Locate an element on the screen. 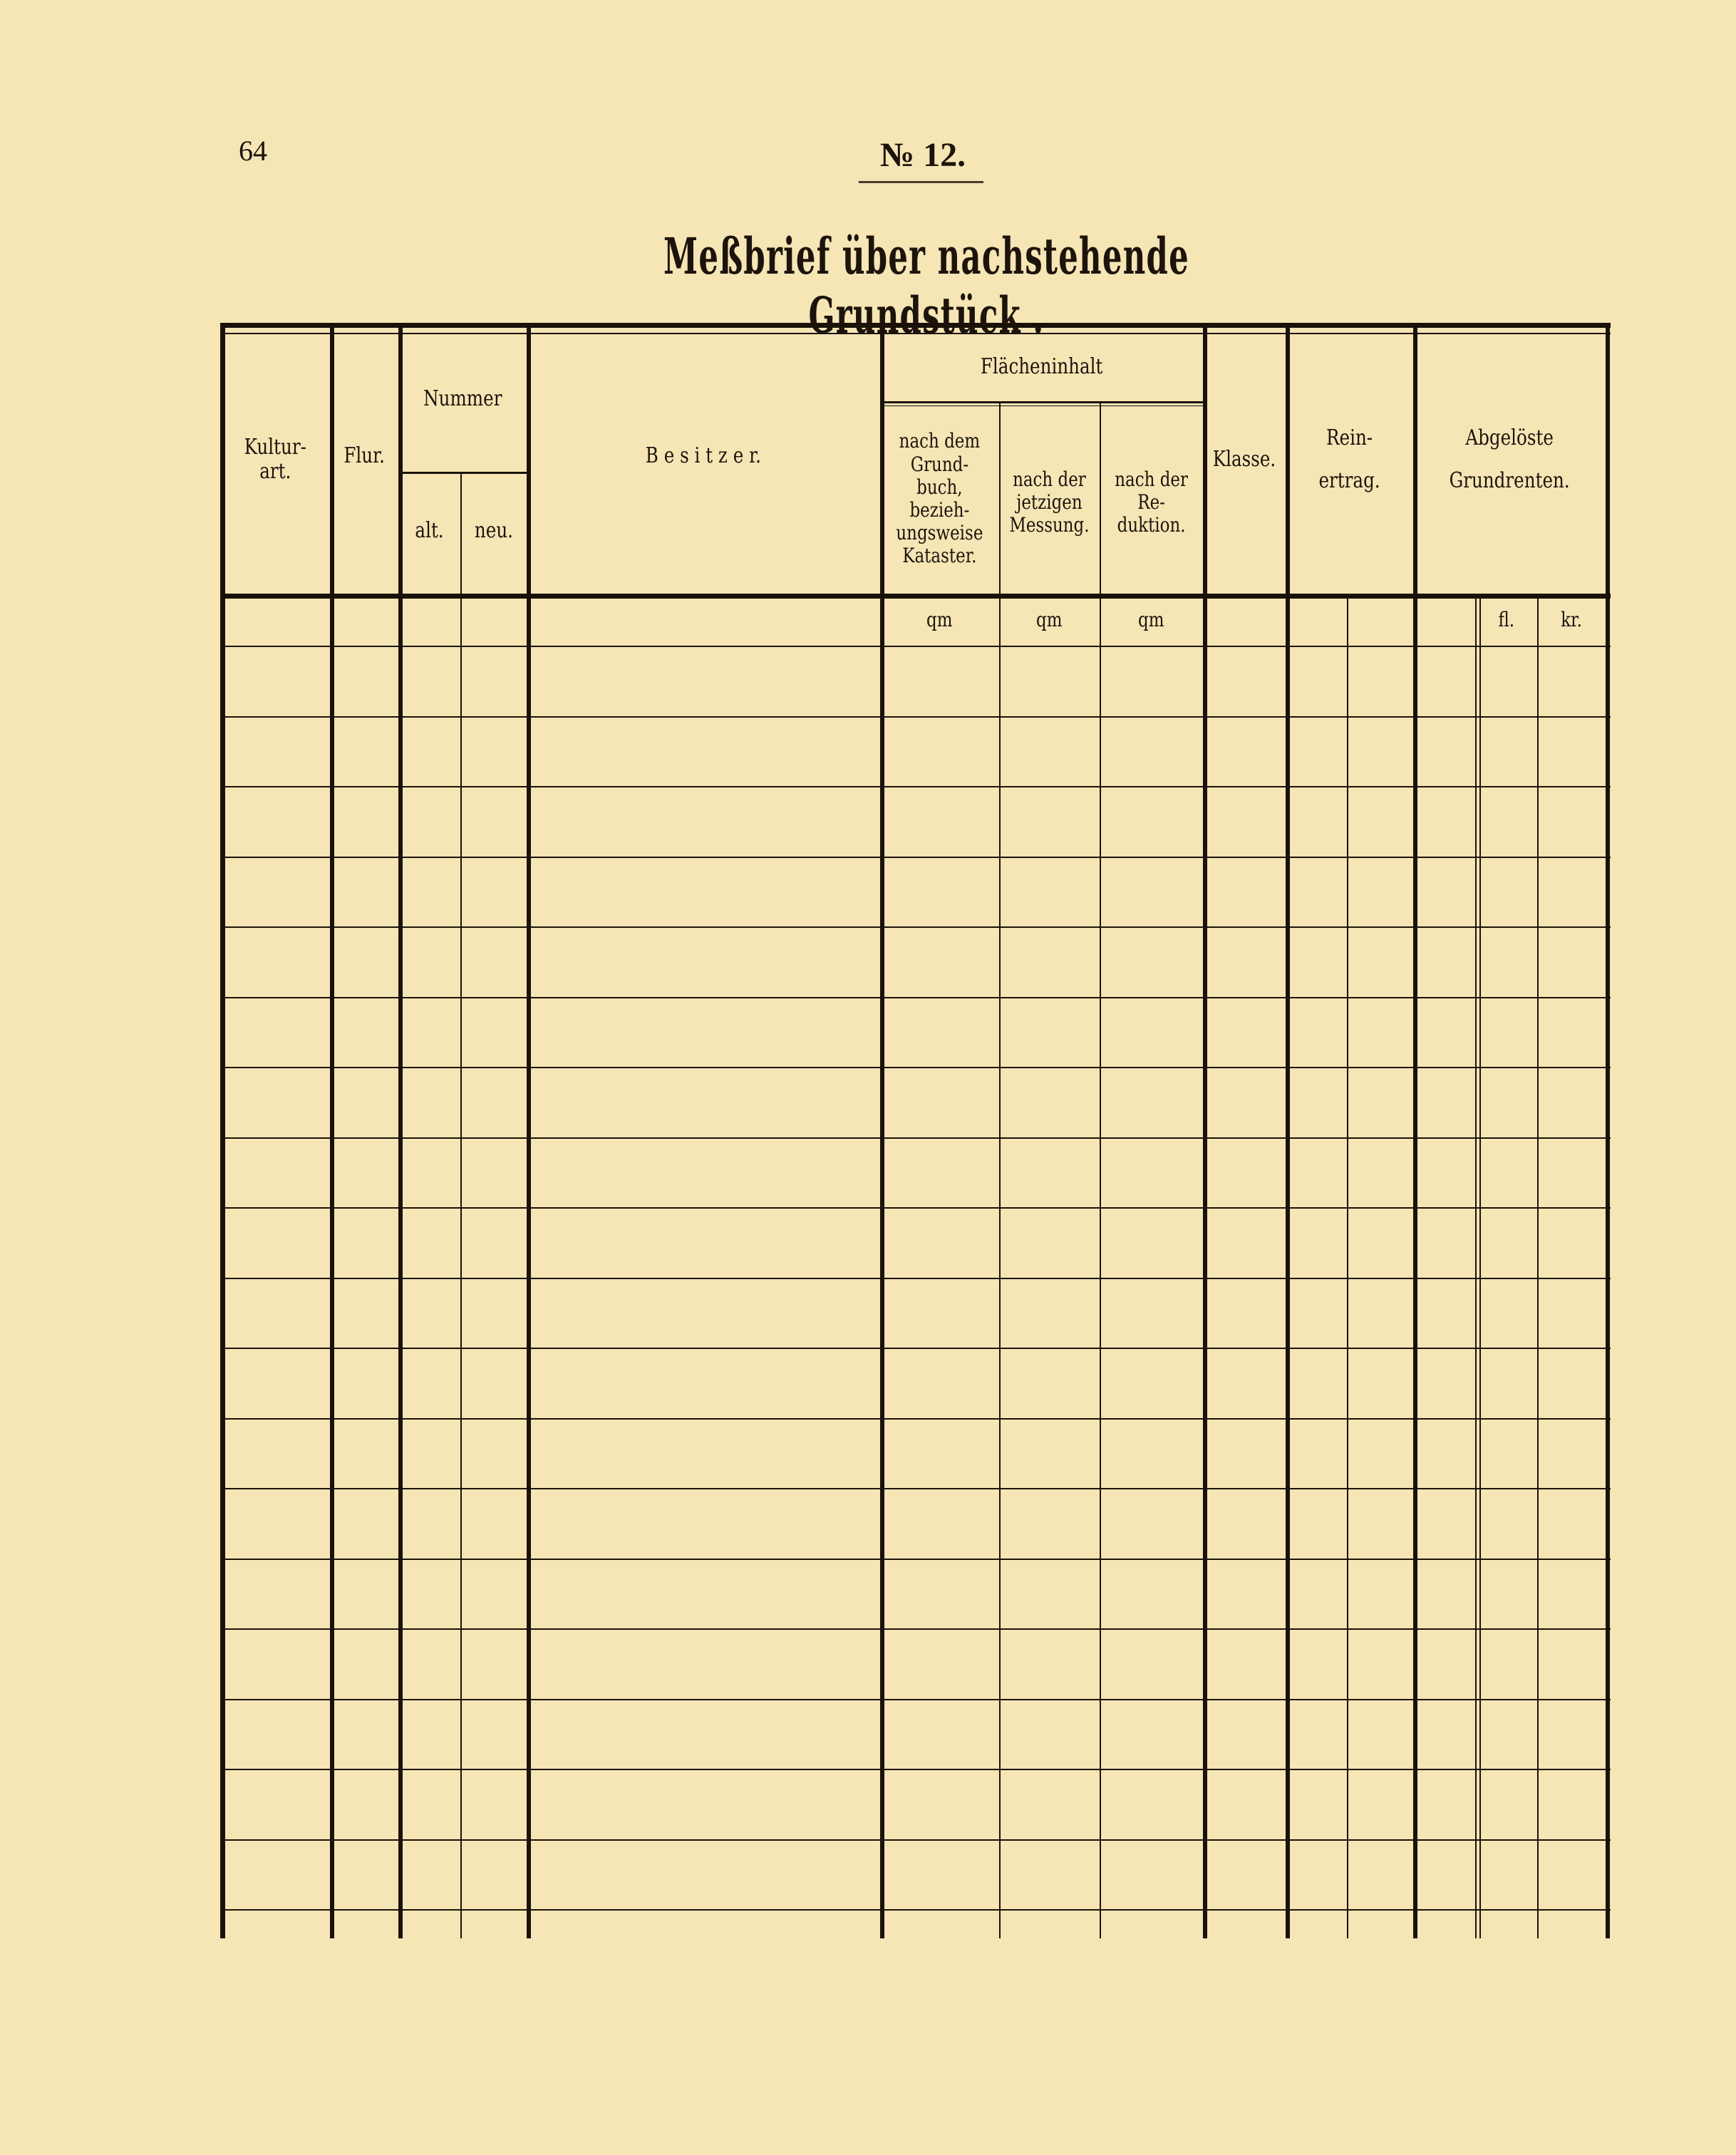  table-top-rule is located at coordinates (916, 326).